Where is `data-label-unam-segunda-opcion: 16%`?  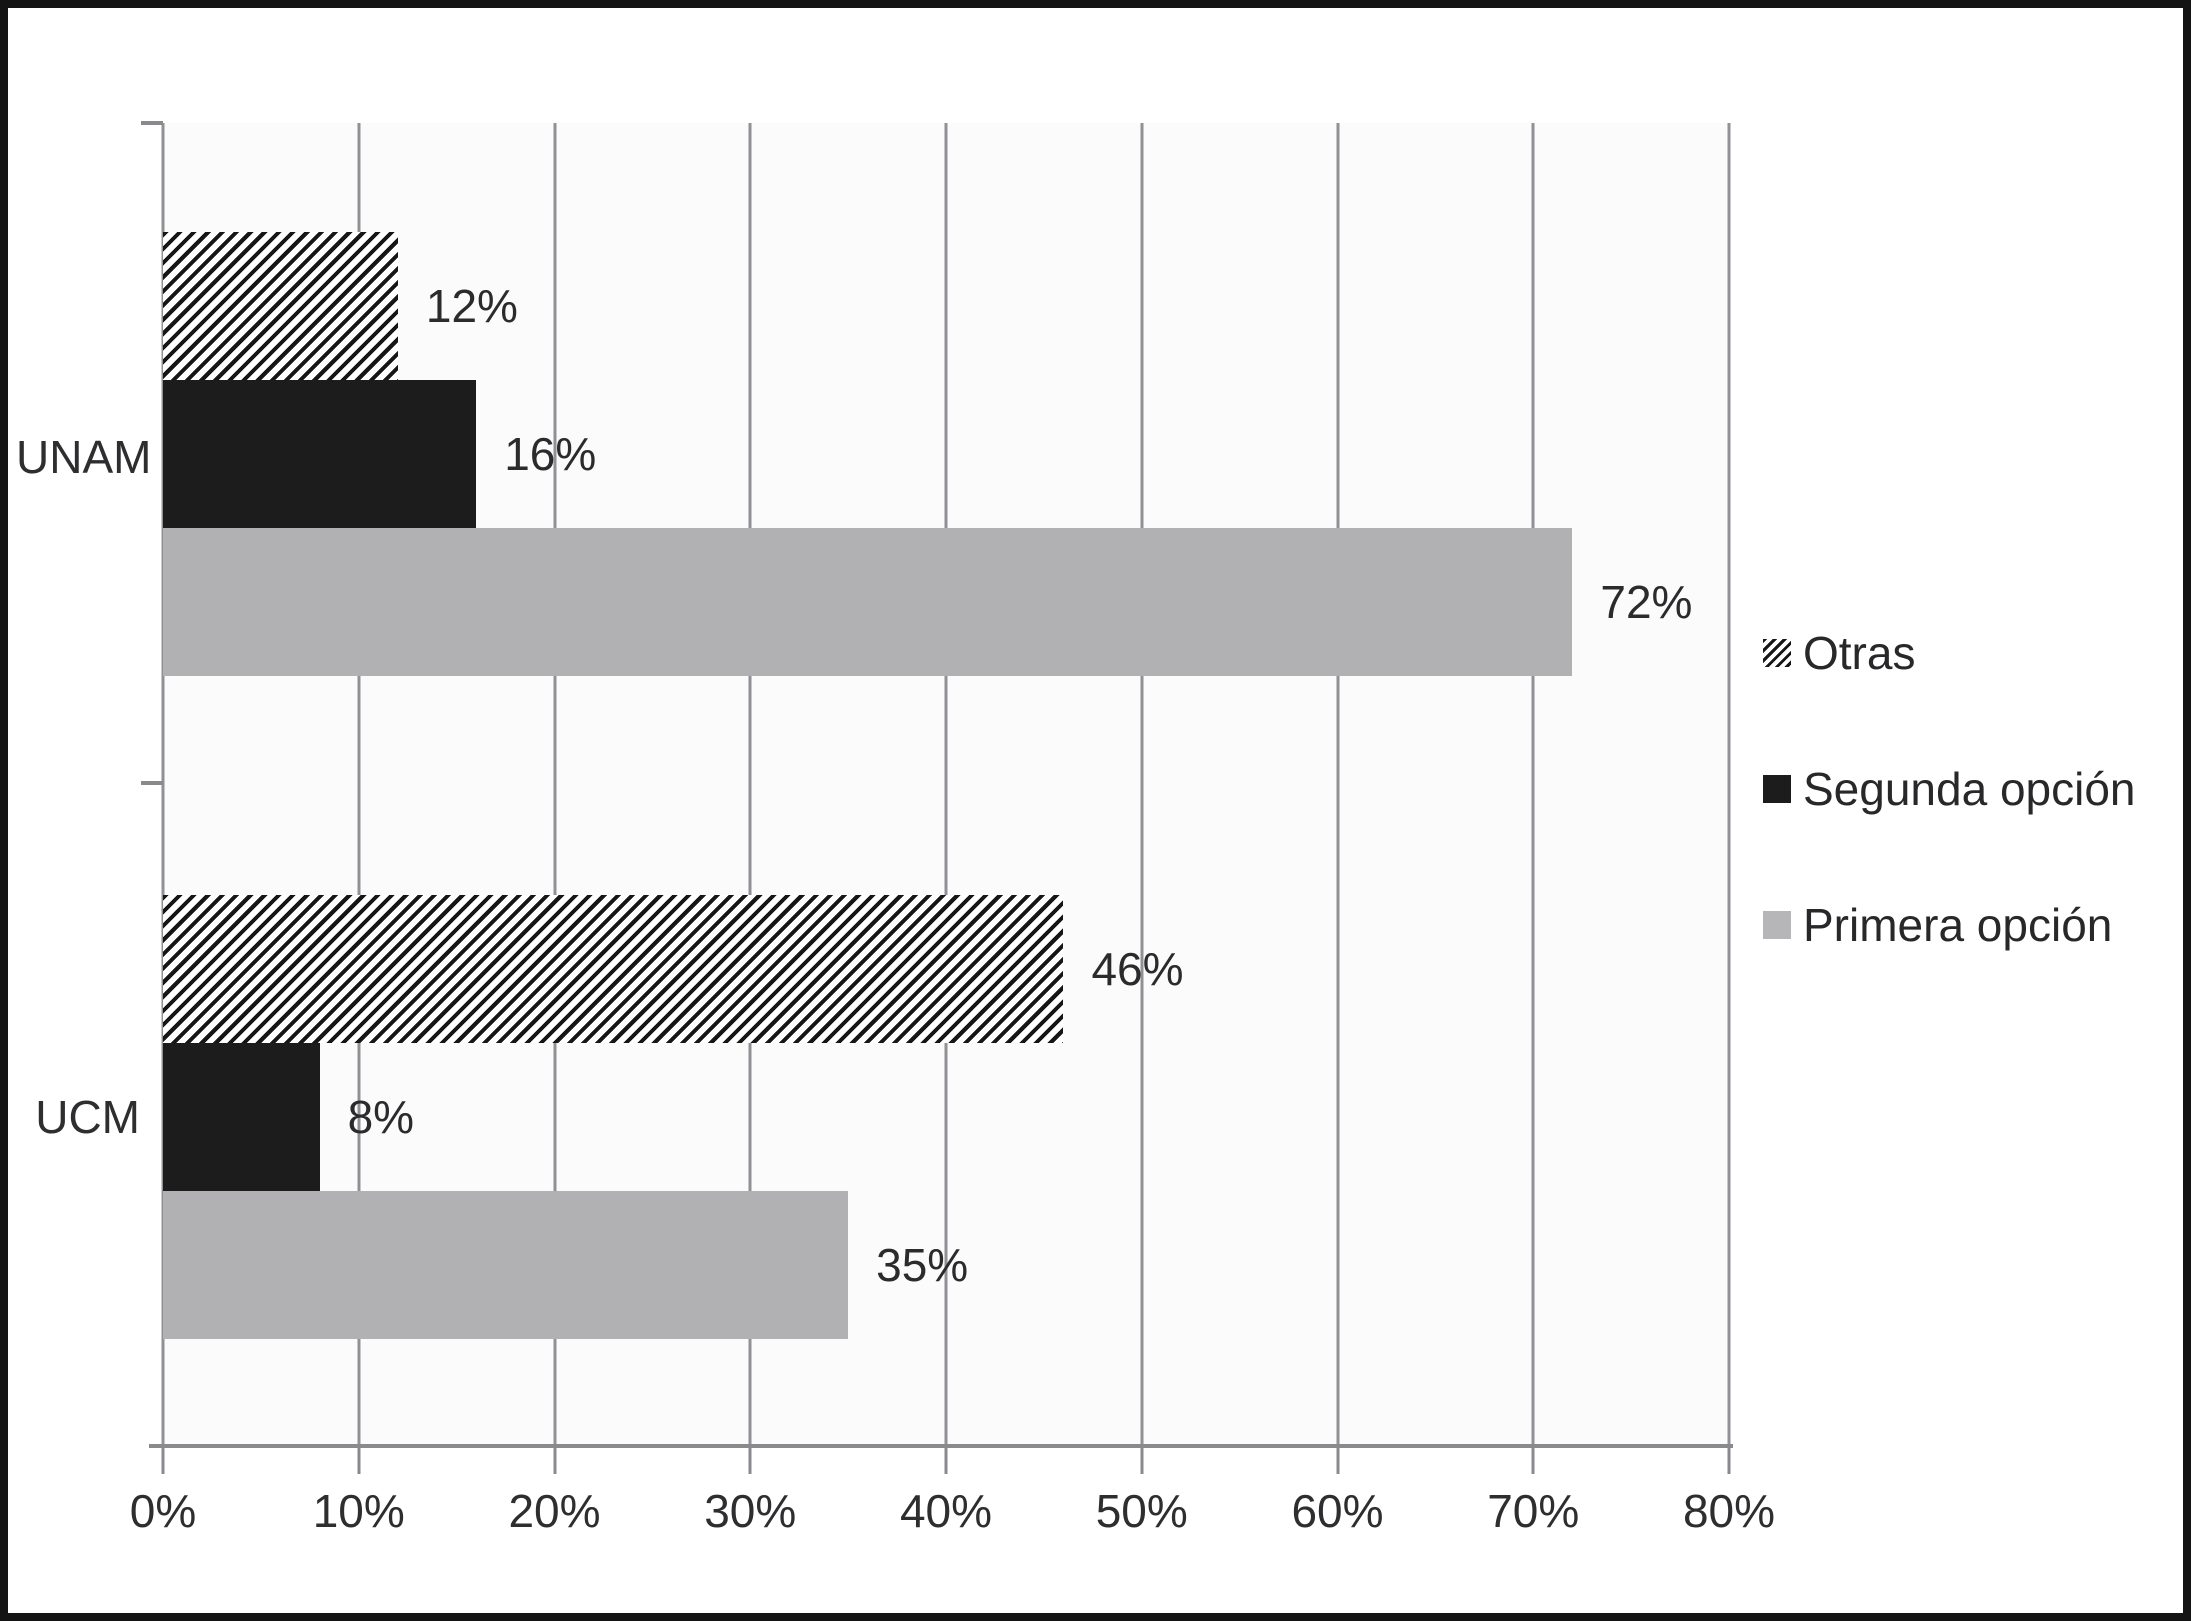 data-label-unam-segunda-opcion: 16% is located at coordinates (550, 454).